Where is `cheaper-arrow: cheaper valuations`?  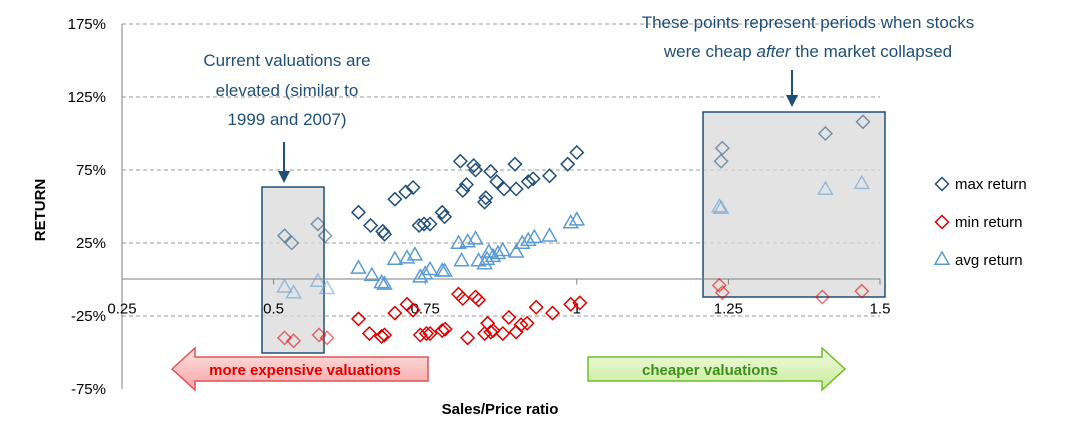
cheaper-arrow: cheaper valuations is located at coordinates (717, 369).